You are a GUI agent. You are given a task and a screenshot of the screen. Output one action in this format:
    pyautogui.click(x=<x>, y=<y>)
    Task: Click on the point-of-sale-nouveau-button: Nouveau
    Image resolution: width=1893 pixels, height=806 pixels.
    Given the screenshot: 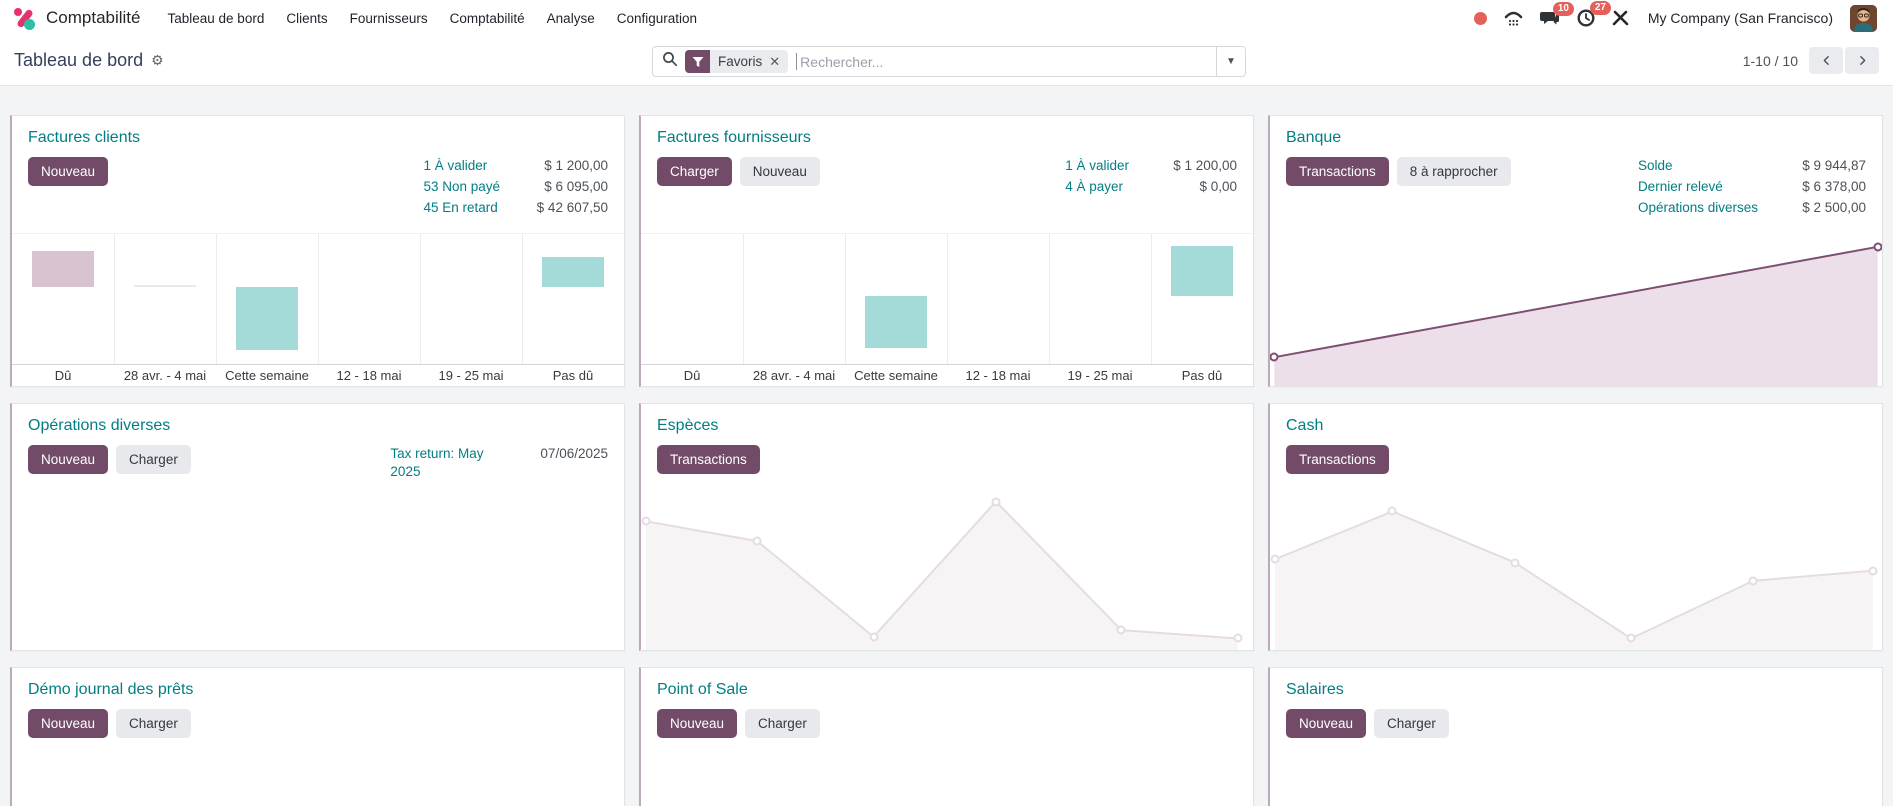 What is the action you would take?
    pyautogui.click(x=697, y=723)
    